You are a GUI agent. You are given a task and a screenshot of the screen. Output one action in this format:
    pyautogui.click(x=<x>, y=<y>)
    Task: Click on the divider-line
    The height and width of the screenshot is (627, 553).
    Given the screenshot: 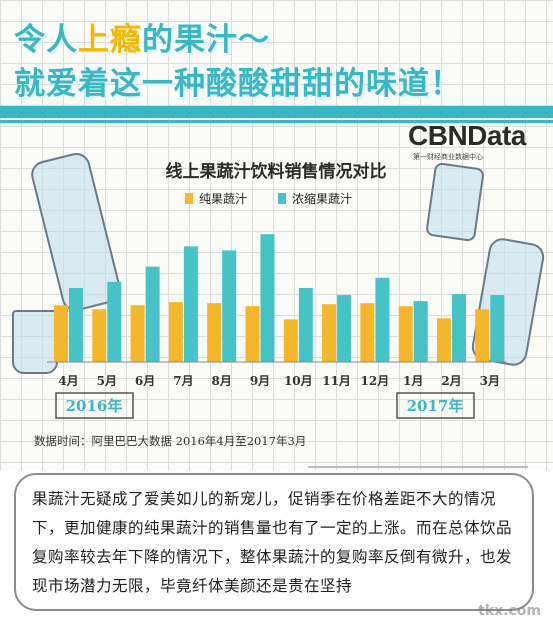 What is the action you would take?
    pyautogui.click(x=418, y=467)
    